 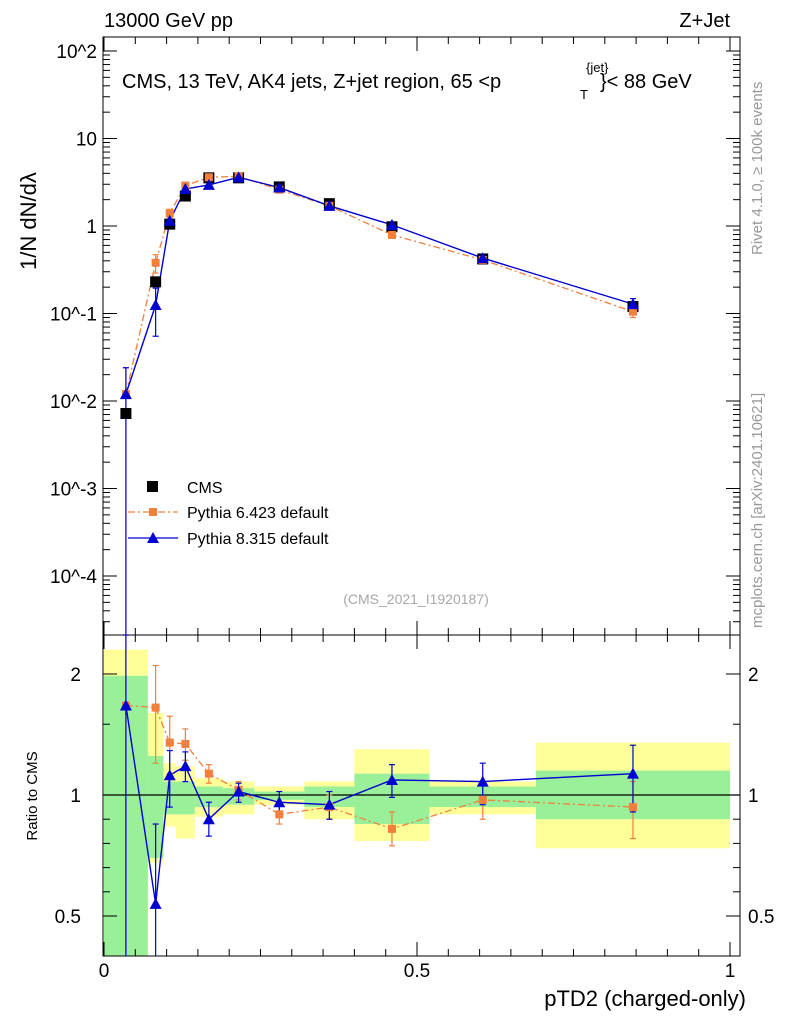 I want to click on ratio-y-tick-label: 0.5, so click(x=68, y=917).